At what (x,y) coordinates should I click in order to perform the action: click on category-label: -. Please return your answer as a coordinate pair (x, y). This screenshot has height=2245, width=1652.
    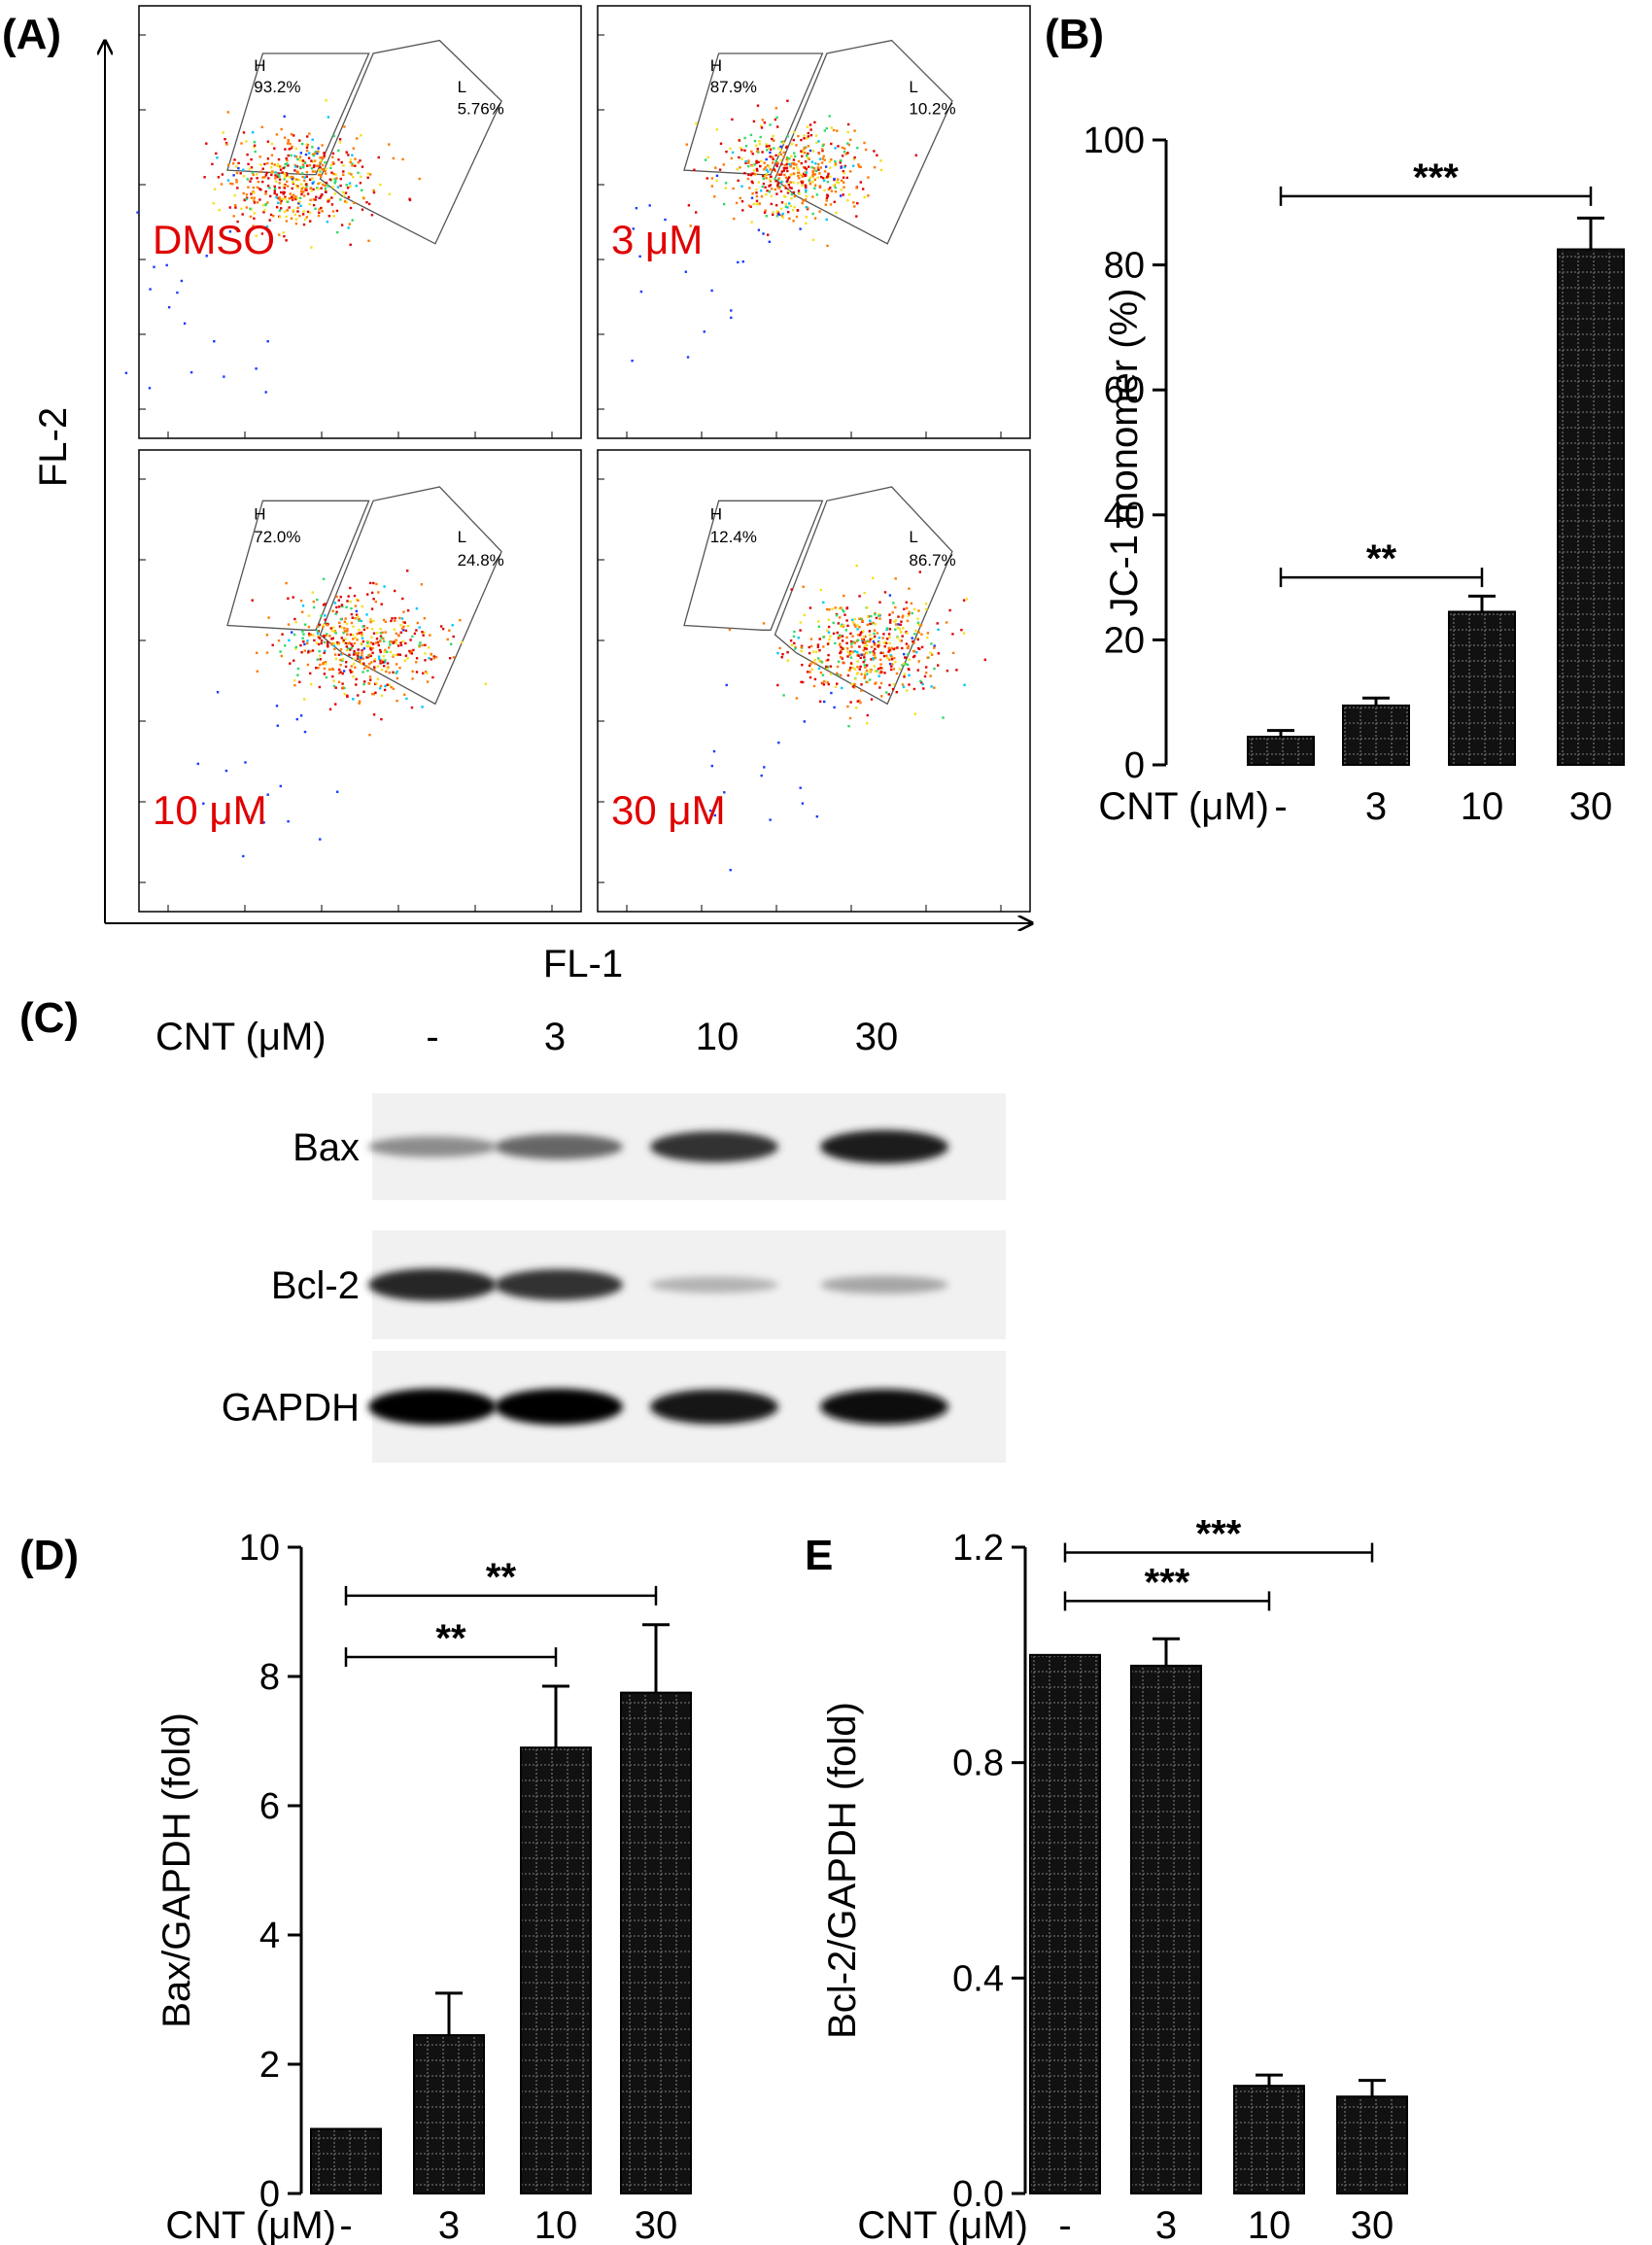
    Looking at the image, I should click on (1281, 806).